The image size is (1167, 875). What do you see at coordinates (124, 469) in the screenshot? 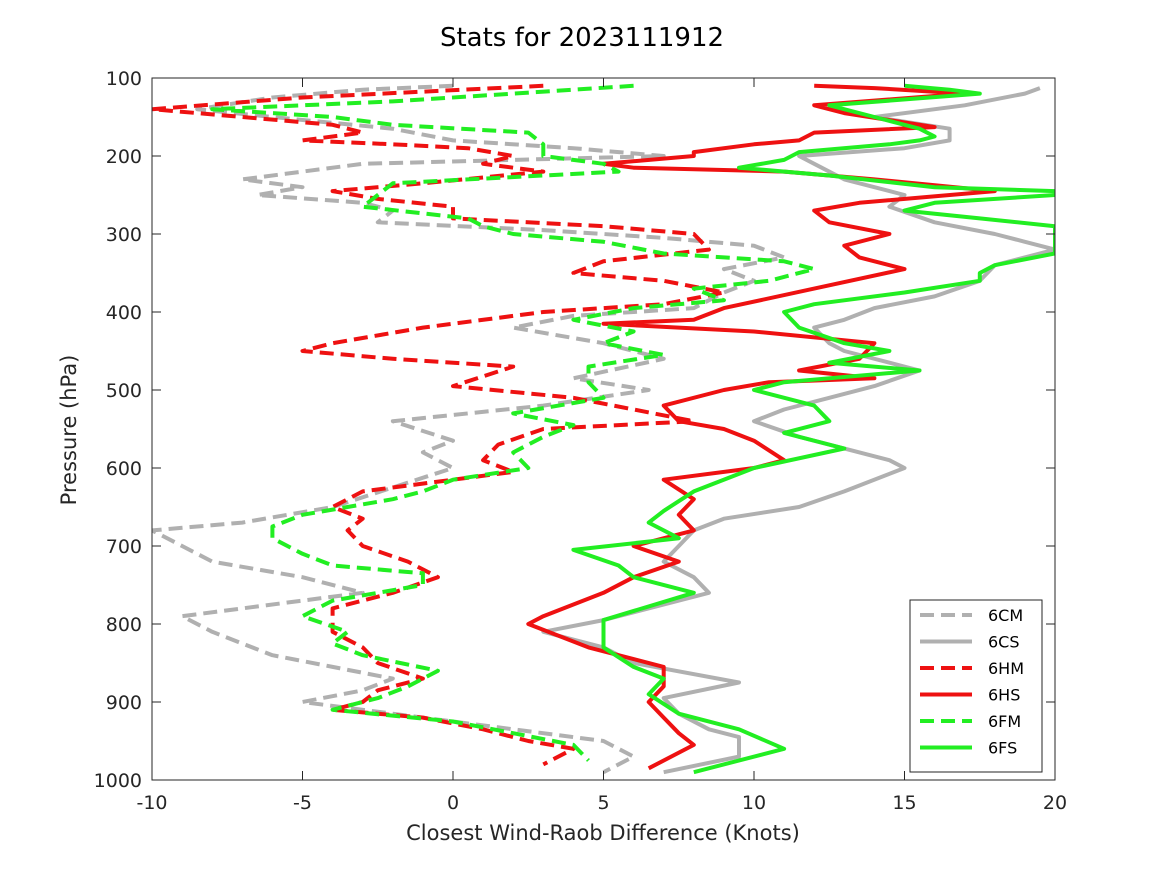
I see `y-tick-label: 600` at bounding box center [124, 469].